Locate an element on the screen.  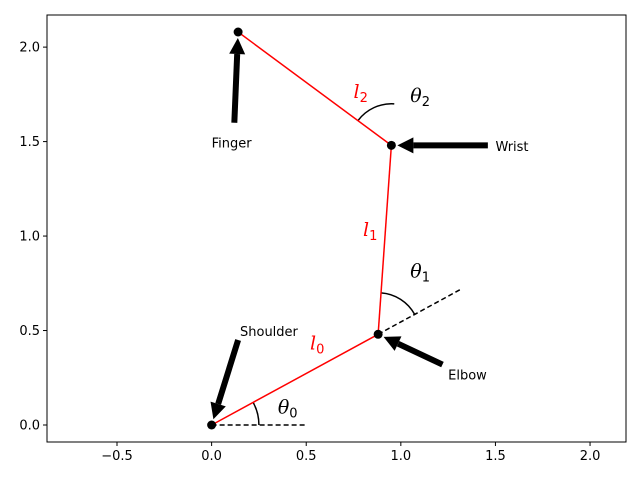
x-tick-label: 1.5 is located at coordinates (495, 456).